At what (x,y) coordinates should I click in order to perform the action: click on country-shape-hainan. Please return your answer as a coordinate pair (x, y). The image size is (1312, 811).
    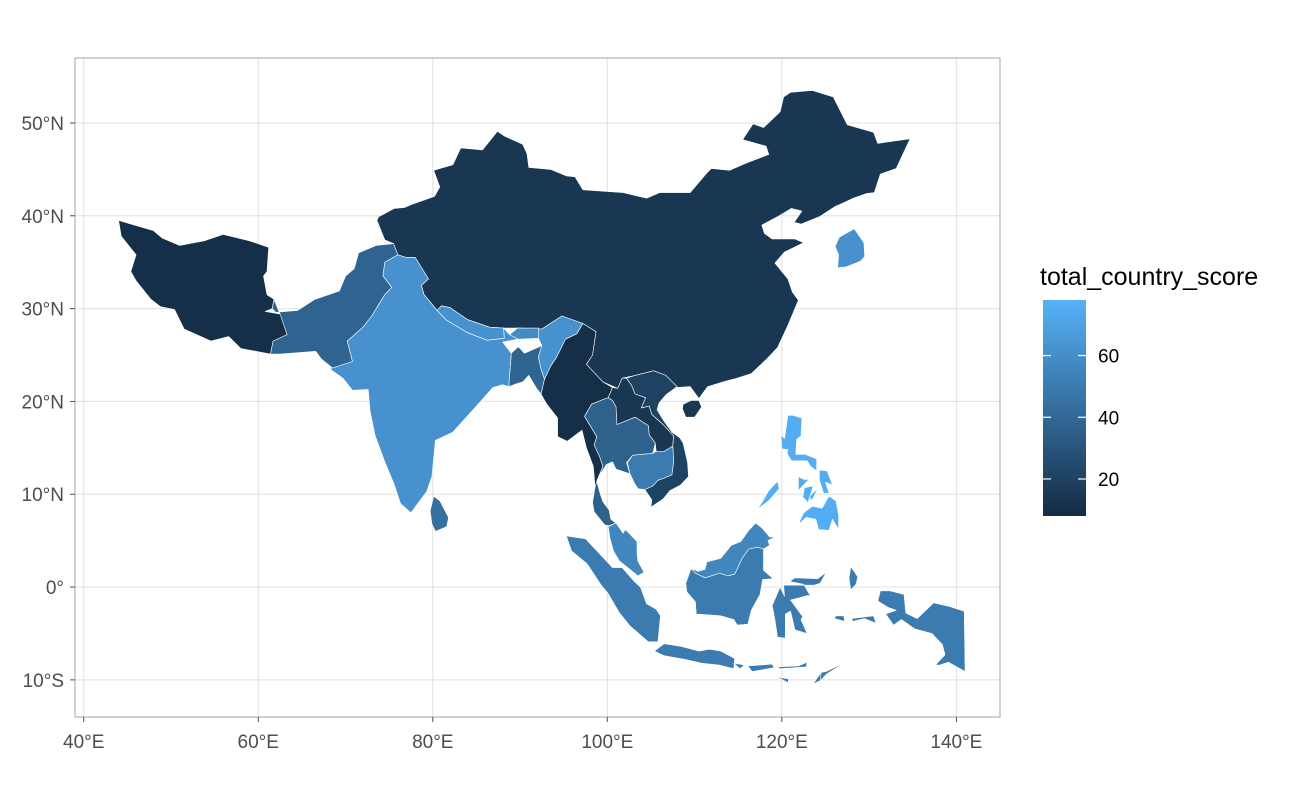
    Looking at the image, I should click on (692, 409).